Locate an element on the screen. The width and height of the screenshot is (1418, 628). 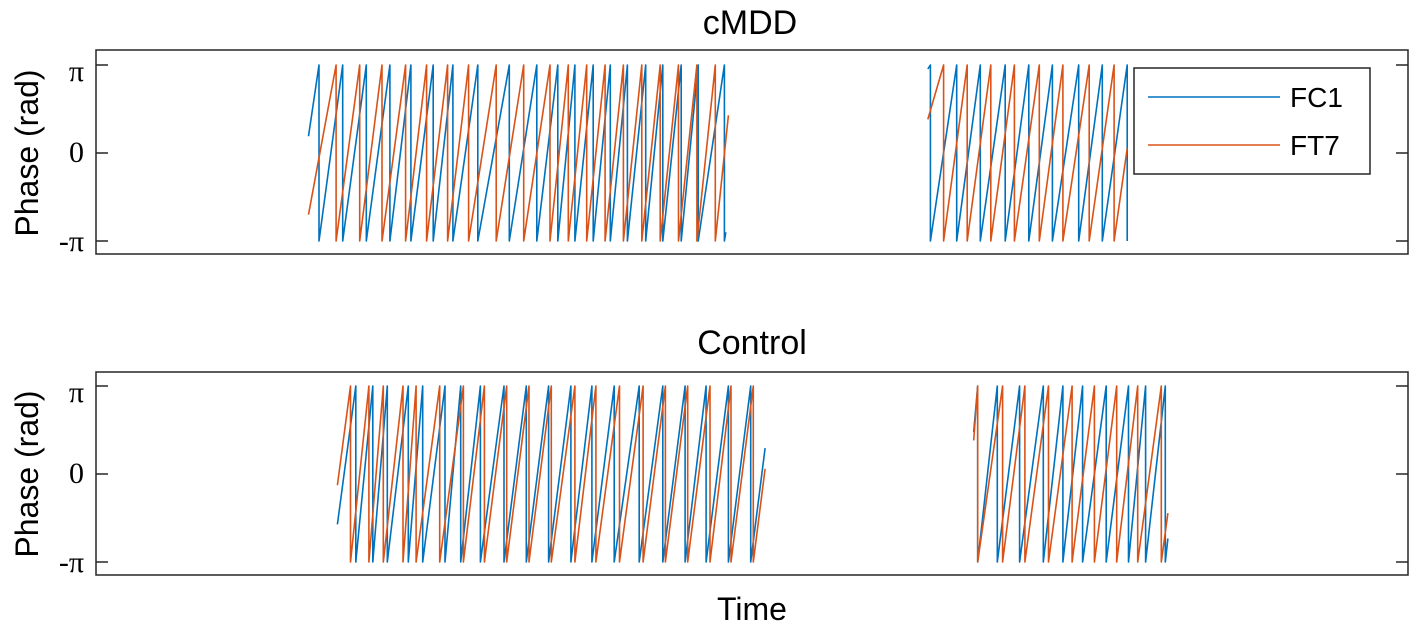
legend-box is located at coordinates (1252, 121).